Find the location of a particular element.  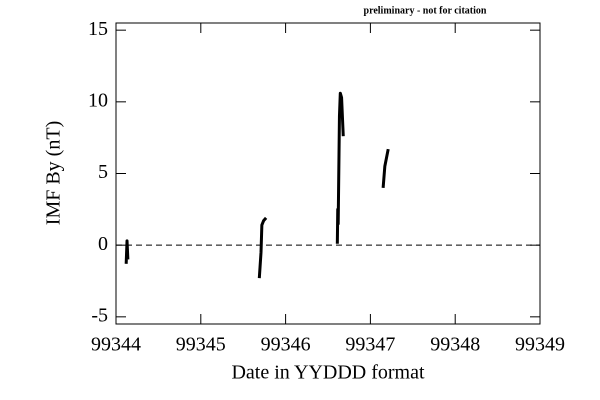

y-tick-label: 10 is located at coordinates (98, 100).